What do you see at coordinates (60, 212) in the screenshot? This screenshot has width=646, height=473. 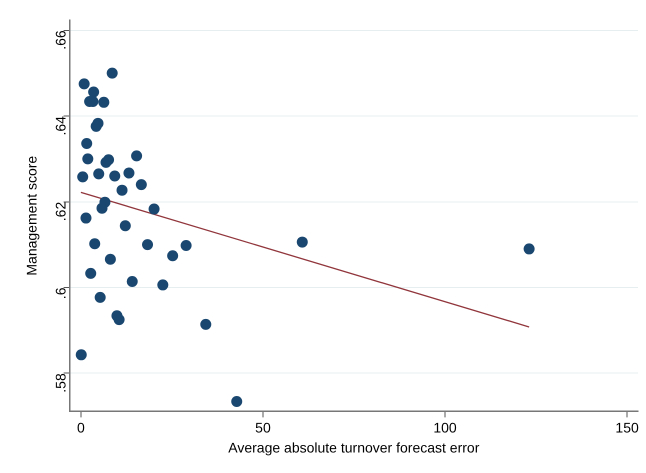 I see `y-tick-label: .62` at bounding box center [60, 212].